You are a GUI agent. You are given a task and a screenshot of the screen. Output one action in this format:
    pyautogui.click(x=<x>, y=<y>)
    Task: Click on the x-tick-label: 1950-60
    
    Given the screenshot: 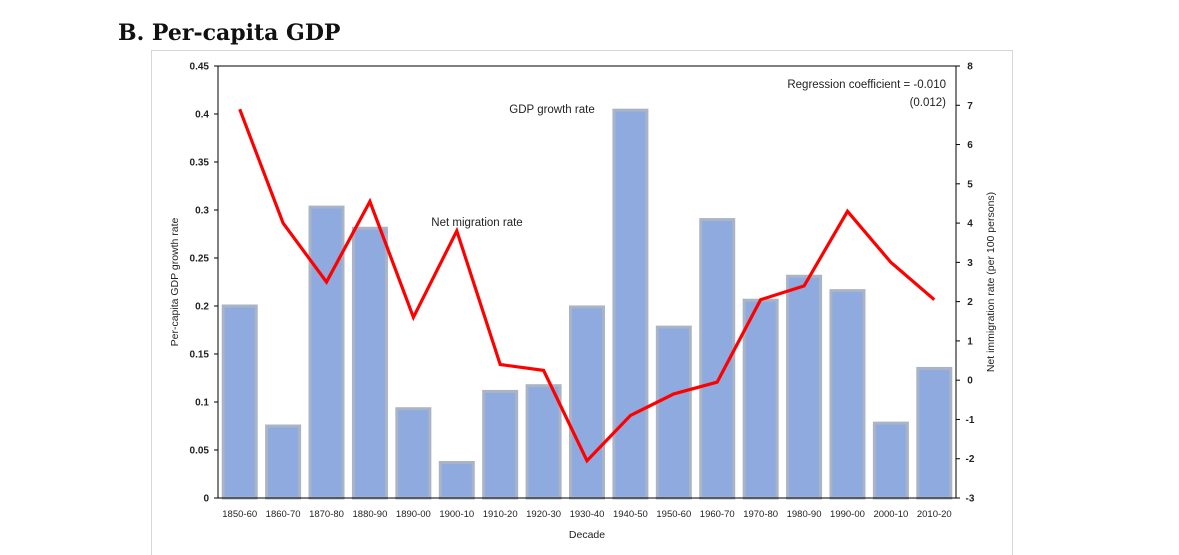 What is the action you would take?
    pyautogui.click(x=673, y=514)
    